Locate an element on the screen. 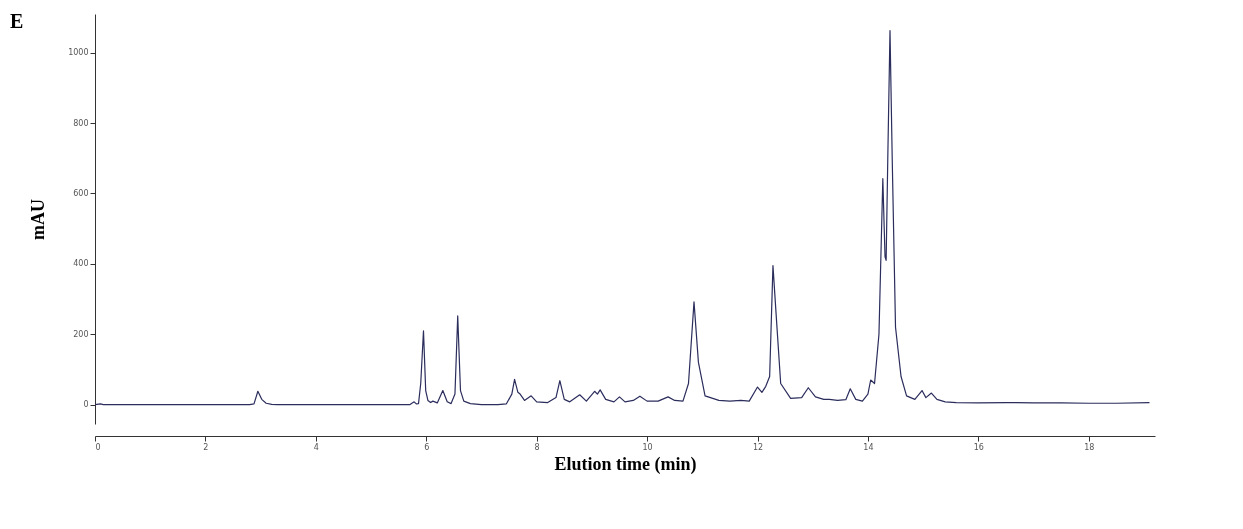 Image resolution: width=1243 pixels, height=529 pixels. x-axis-title: Elution time (min) is located at coordinates (625, 464).